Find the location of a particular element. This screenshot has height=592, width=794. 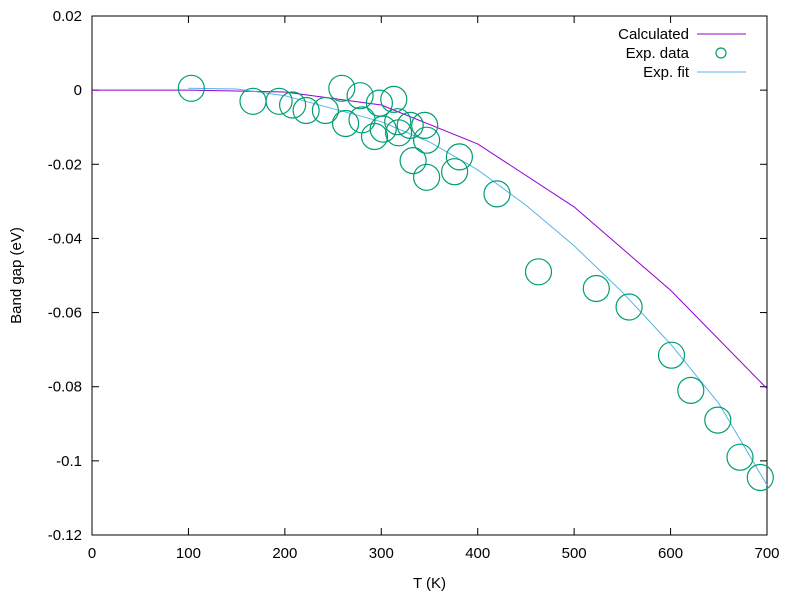

legend-label-exp-fit: Exp. fit is located at coordinates (666, 72).